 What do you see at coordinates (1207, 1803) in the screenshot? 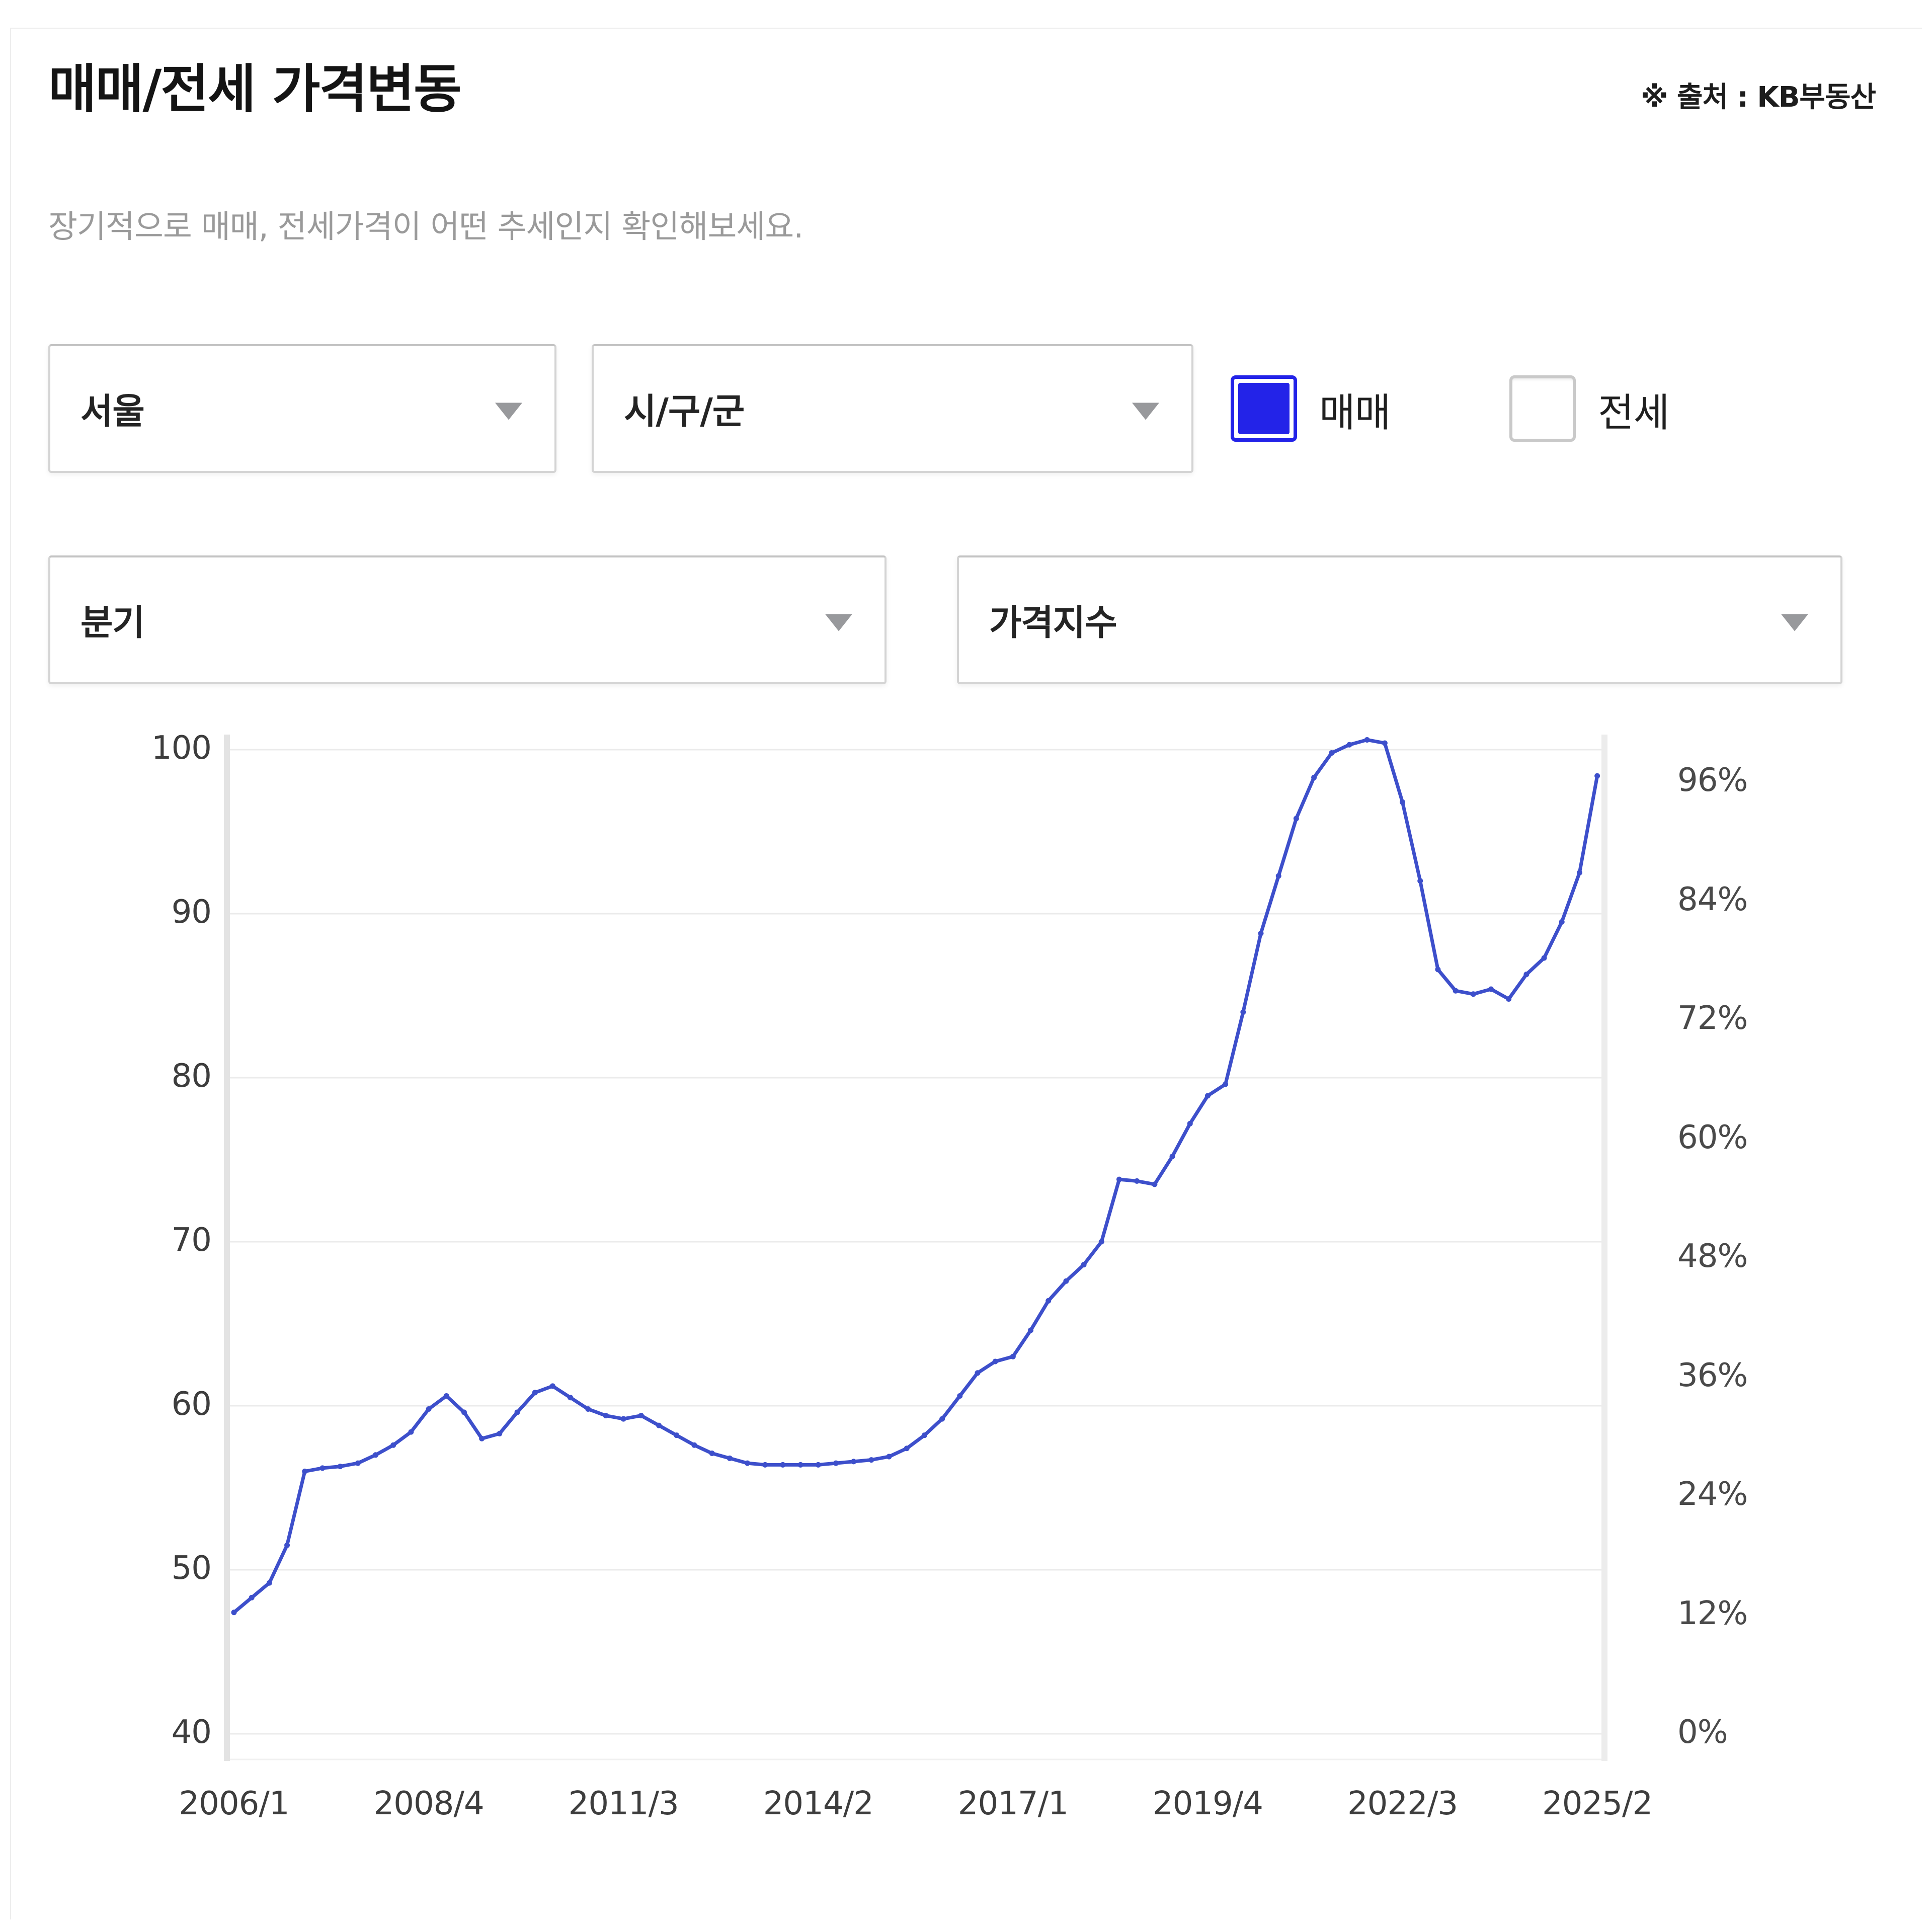
I see `x-axis-tick-2019/4: 2019/4` at bounding box center [1207, 1803].